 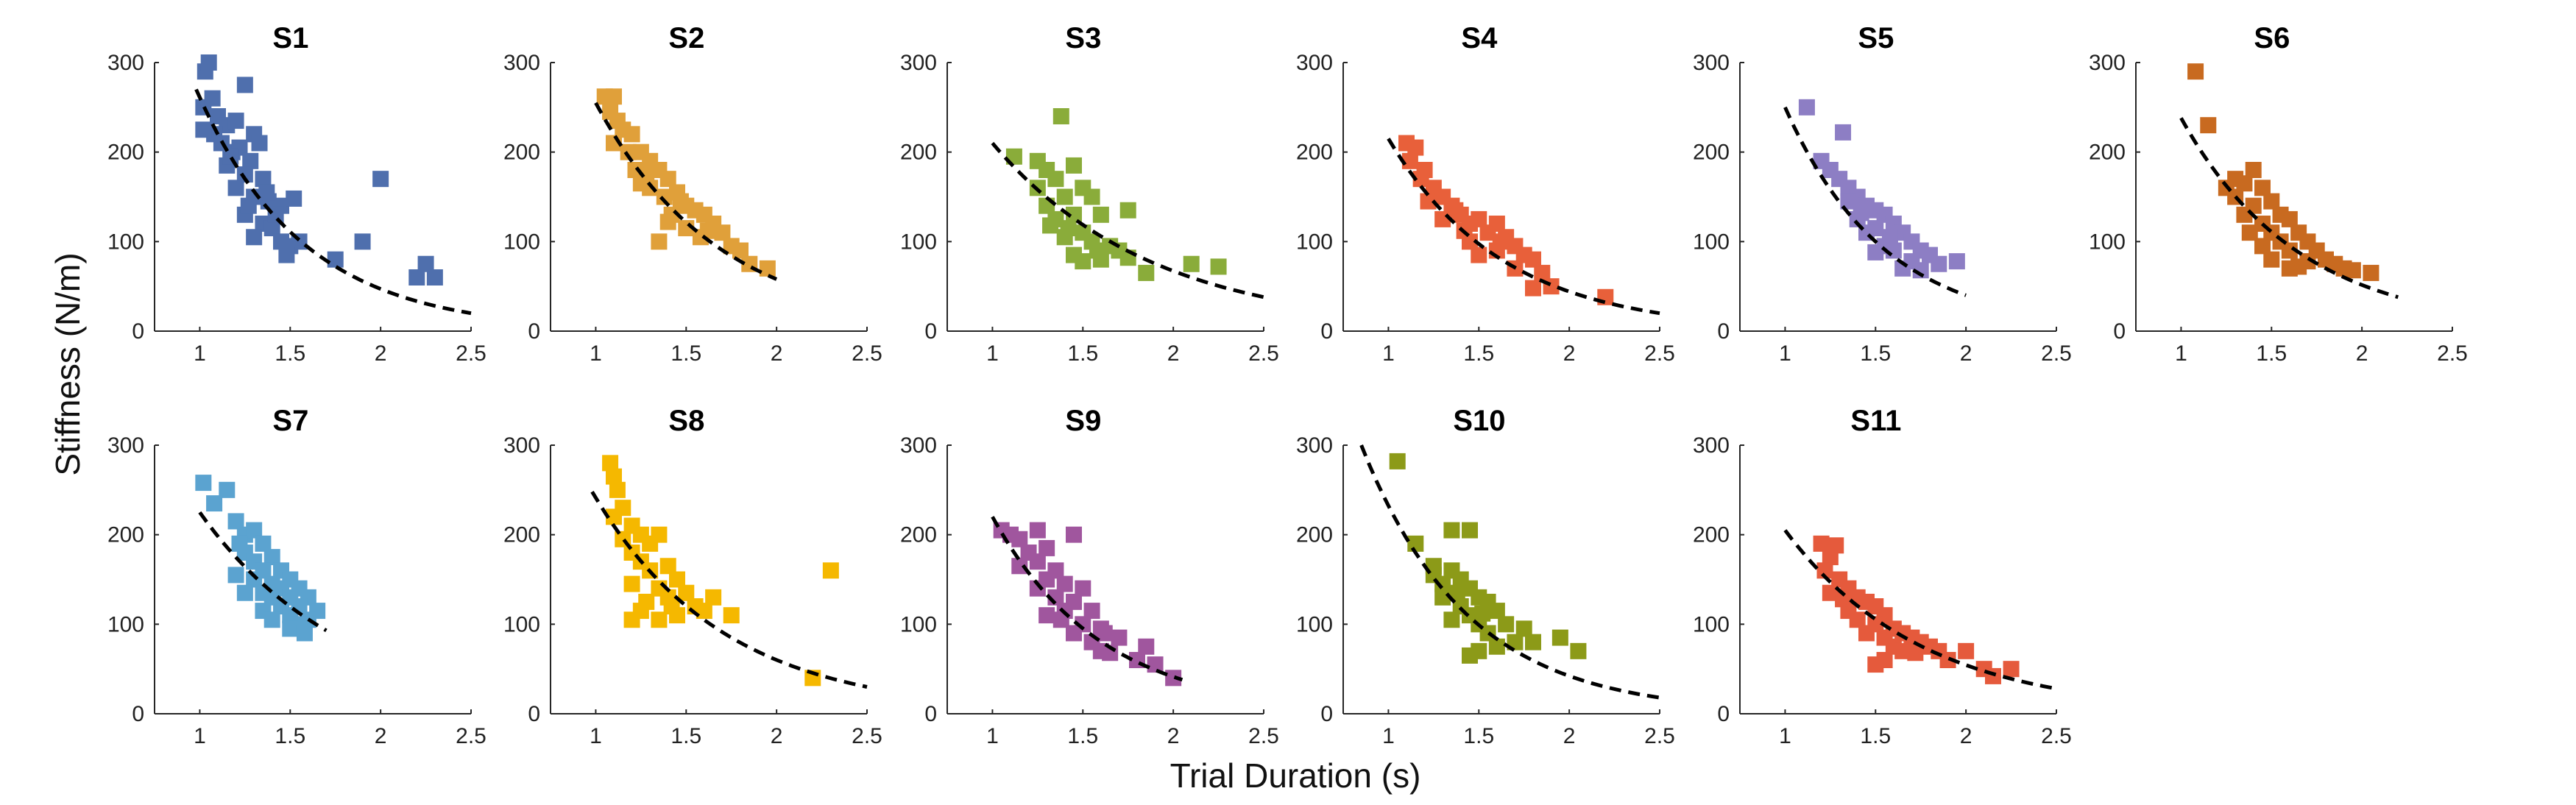 I want to click on panel-title: S6, so click(x=2272, y=38).